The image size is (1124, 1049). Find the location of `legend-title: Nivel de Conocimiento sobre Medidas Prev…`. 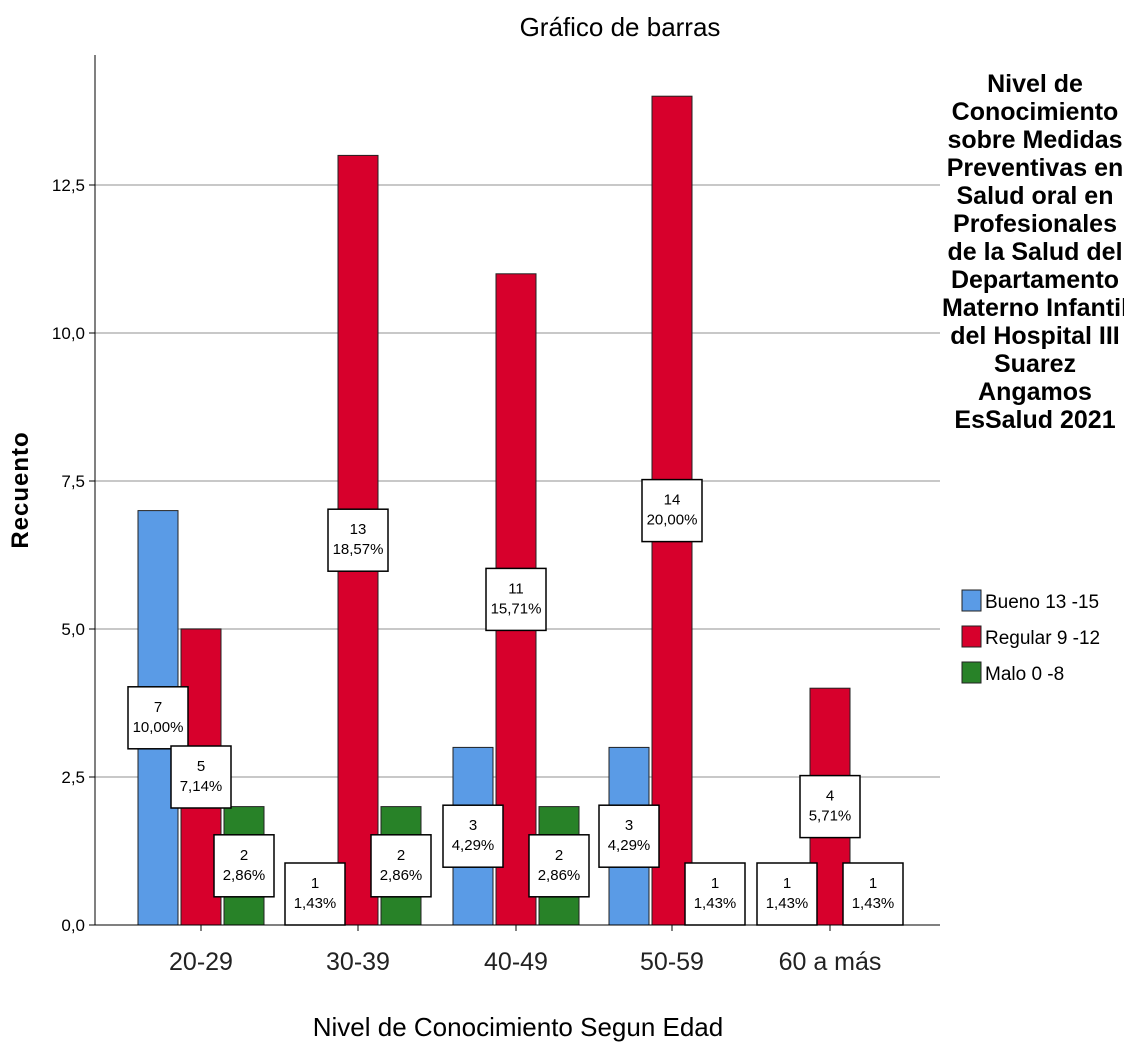

legend-title: Nivel de Conocimiento sobre Medidas Prev… is located at coordinates (1032, 252).